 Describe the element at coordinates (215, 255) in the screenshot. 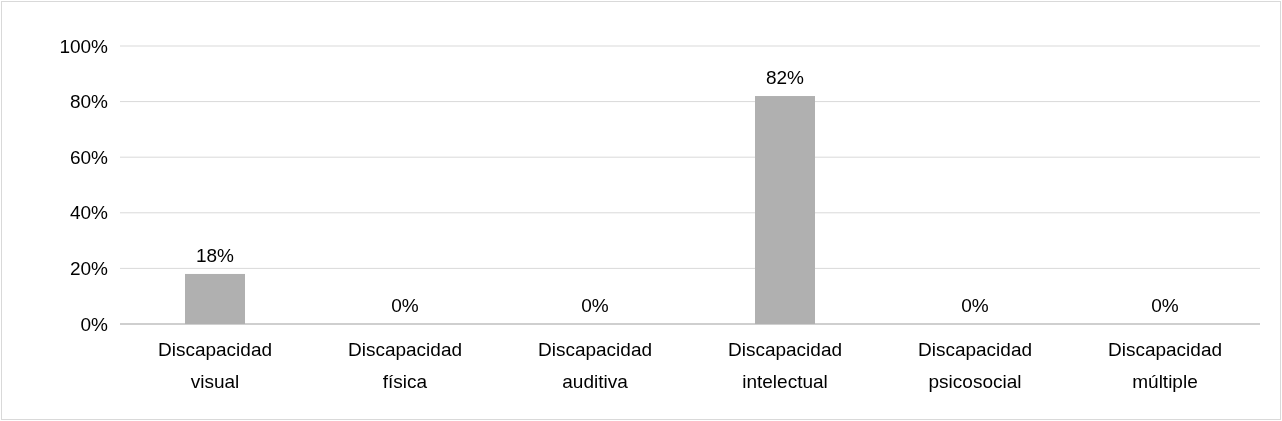

I see `data-label: 18%` at that location.